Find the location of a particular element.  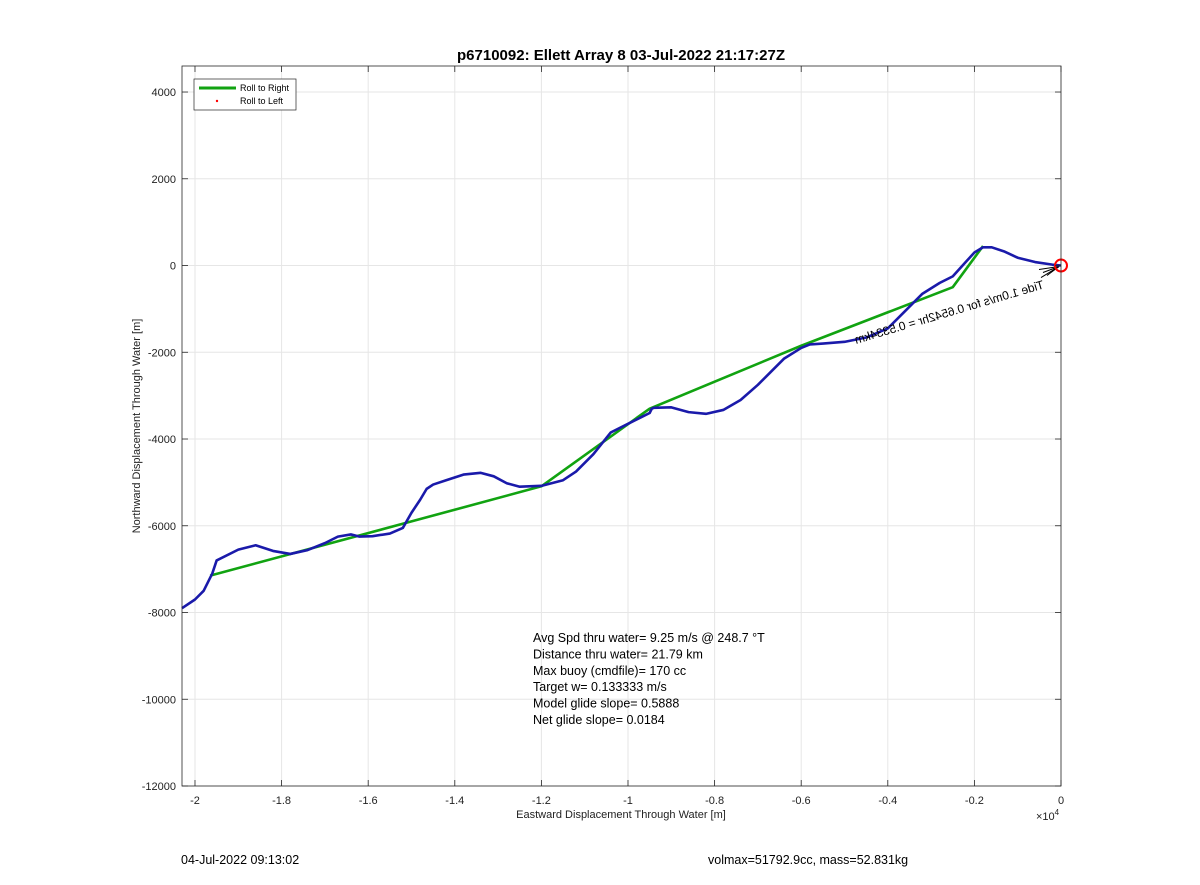

legend: Roll to Right Roll to Left is located at coordinates (245, 94).